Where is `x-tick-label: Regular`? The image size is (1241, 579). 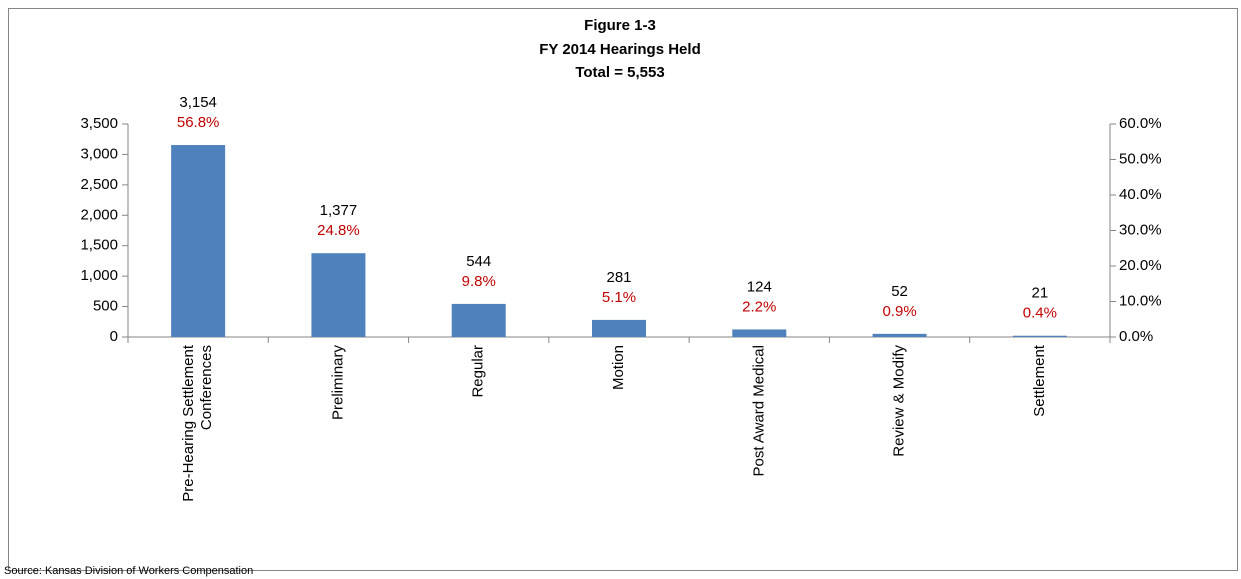
x-tick-label: Regular is located at coordinates (478, 371).